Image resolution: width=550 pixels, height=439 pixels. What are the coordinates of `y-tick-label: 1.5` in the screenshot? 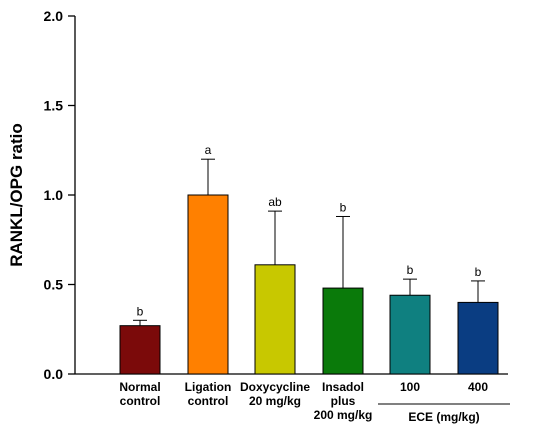 It's located at (54, 106).